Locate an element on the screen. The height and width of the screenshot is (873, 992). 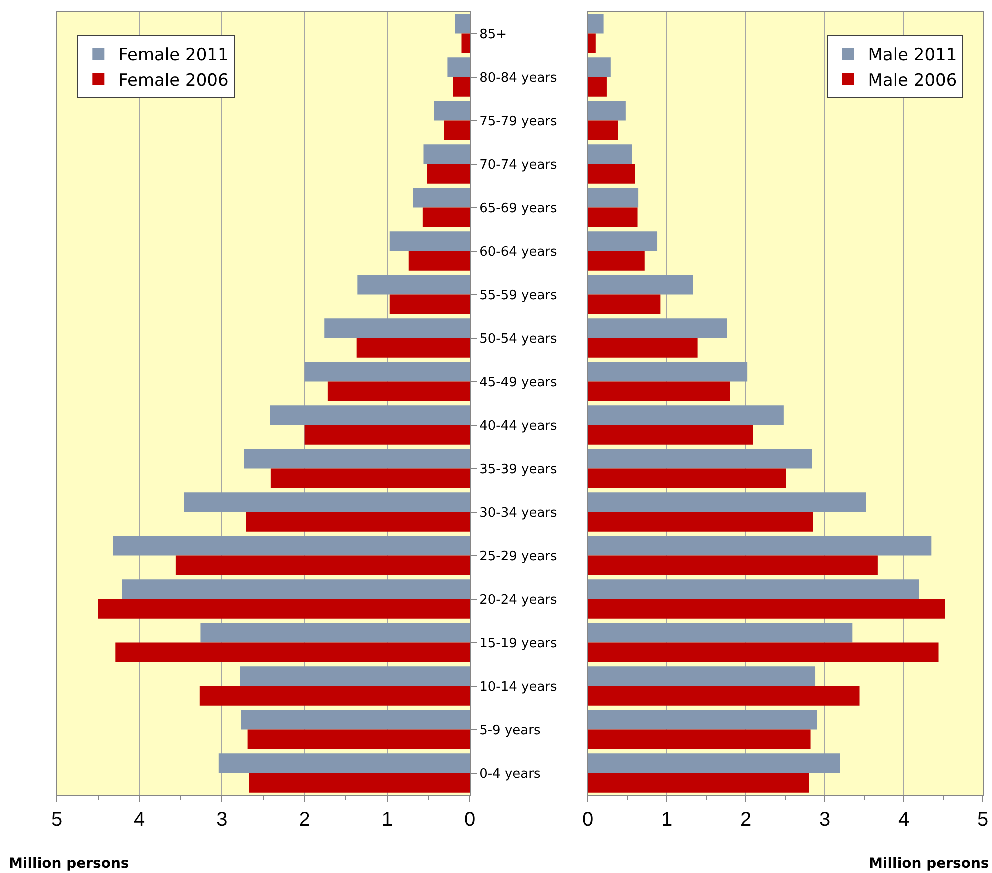
y-tick-label: 85+ is located at coordinates (494, 34).